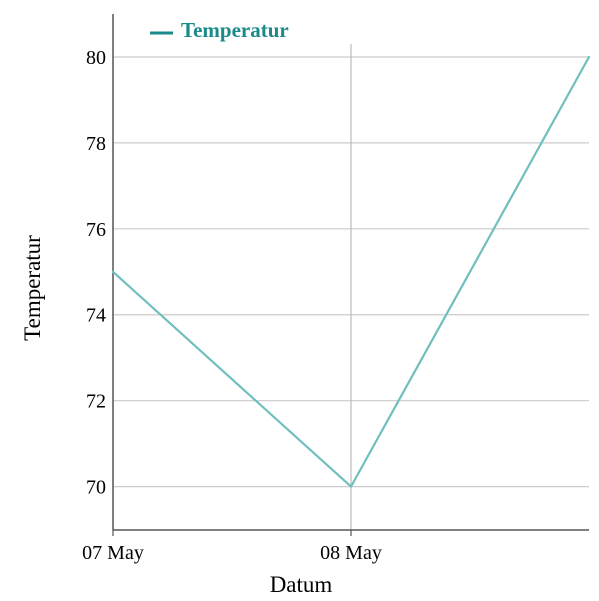 The height and width of the screenshot is (601, 599). What do you see at coordinates (96, 273) in the screenshot?
I see `y-tick-labels: 70 72 74 76 78 80` at bounding box center [96, 273].